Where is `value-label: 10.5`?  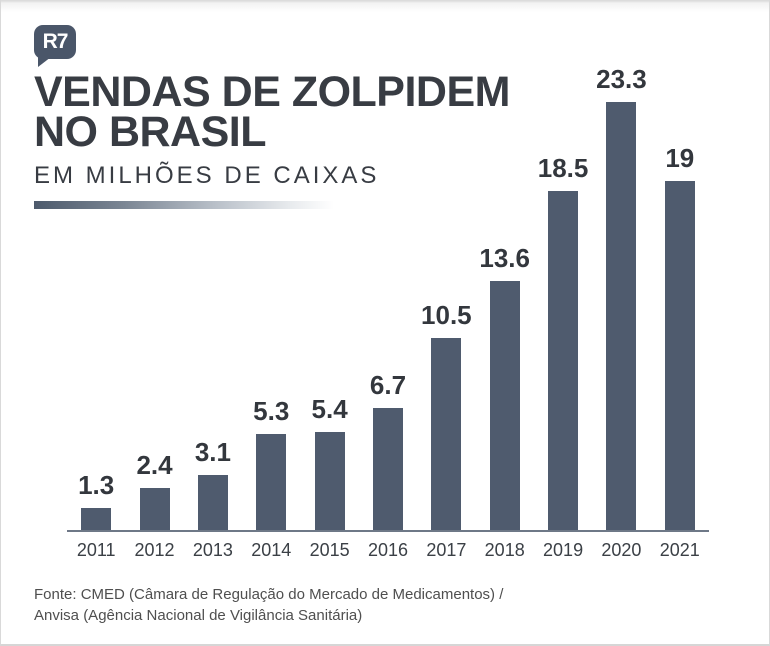
value-label: 10.5 is located at coordinates (446, 315).